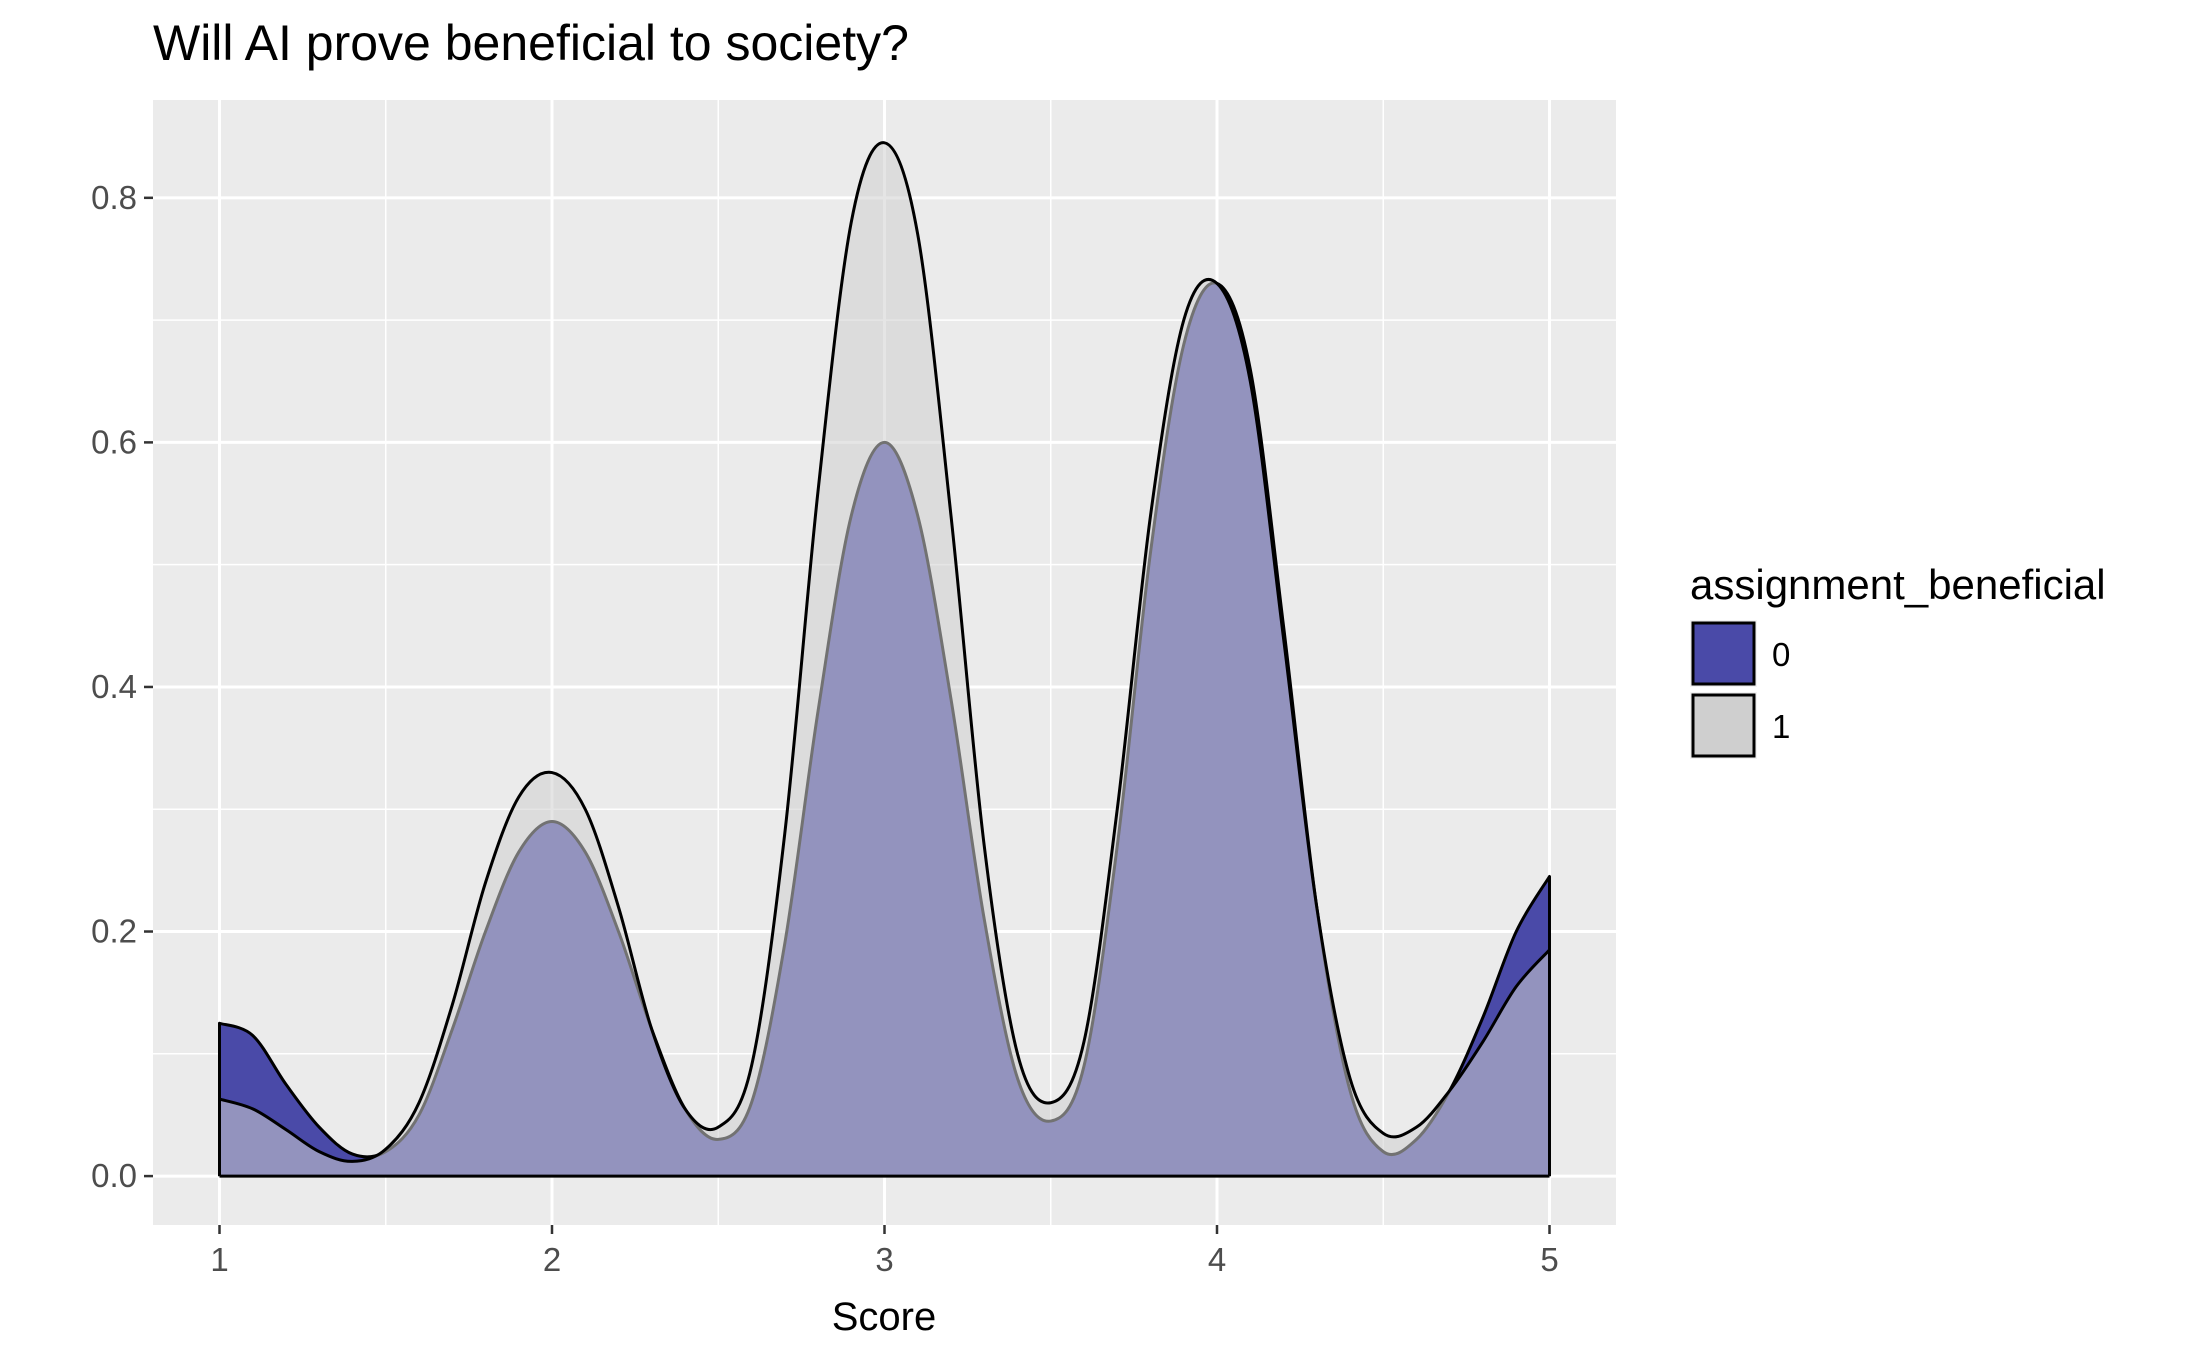  Describe the element at coordinates (1781, 726) in the screenshot. I see `legend-label-1: 1` at that location.